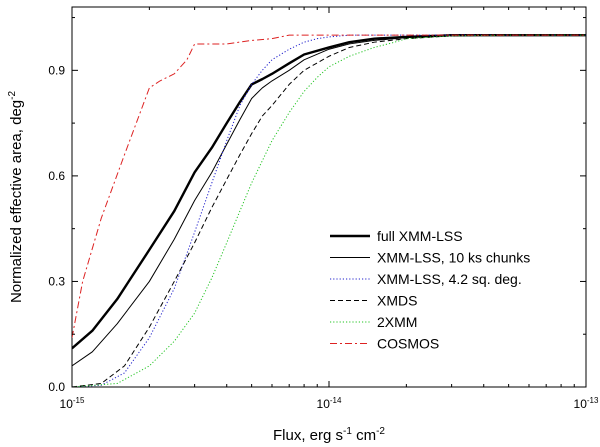 This screenshot has height=447, width=600. What do you see at coordinates (56, 281) in the screenshot?
I see `y-tick-label: 0.3` at bounding box center [56, 281].